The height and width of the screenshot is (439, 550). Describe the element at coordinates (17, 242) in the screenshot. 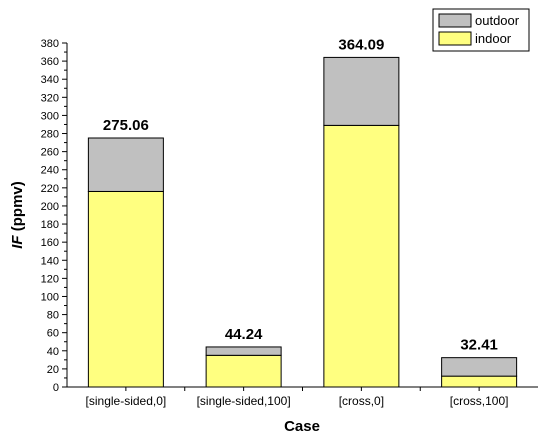

I see `y-axis-title-italic: IF` at that location.